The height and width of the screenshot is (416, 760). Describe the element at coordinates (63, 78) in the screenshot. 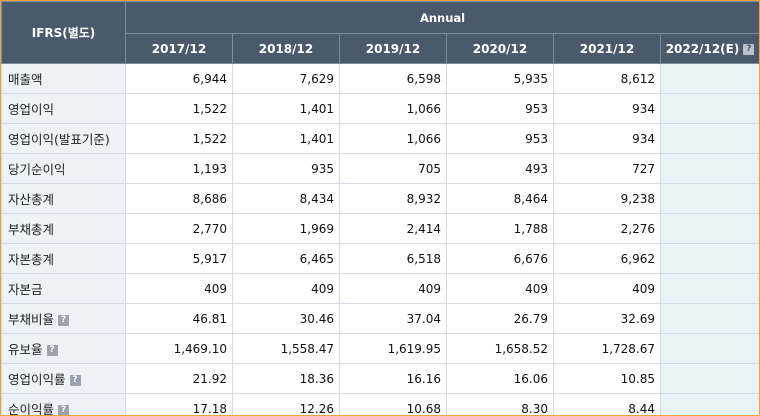

I see `row-label-cell: 매출액` at that location.